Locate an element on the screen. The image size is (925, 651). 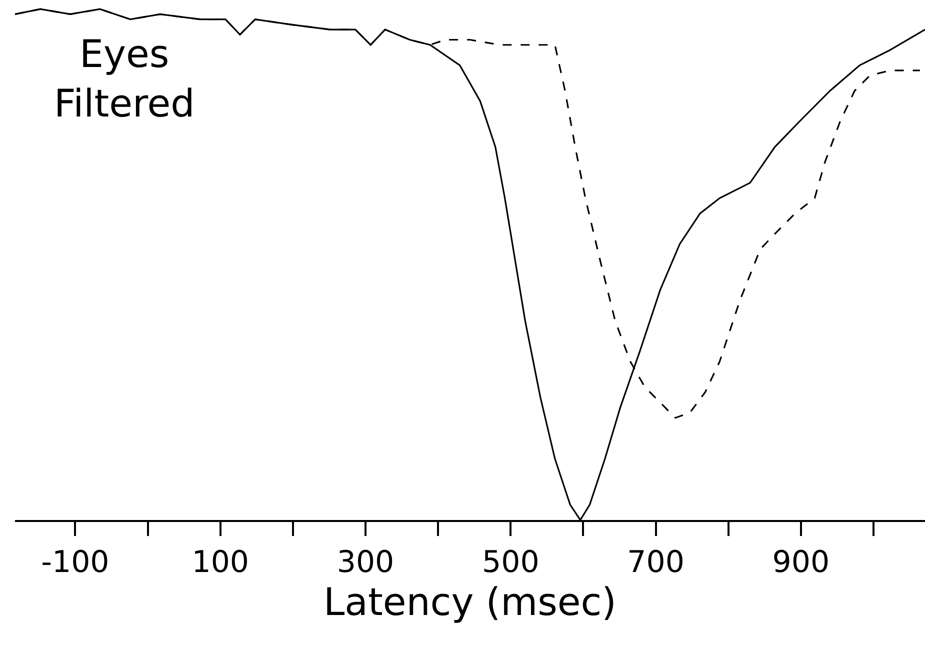
x-tick-label: 100 is located at coordinates (221, 562).